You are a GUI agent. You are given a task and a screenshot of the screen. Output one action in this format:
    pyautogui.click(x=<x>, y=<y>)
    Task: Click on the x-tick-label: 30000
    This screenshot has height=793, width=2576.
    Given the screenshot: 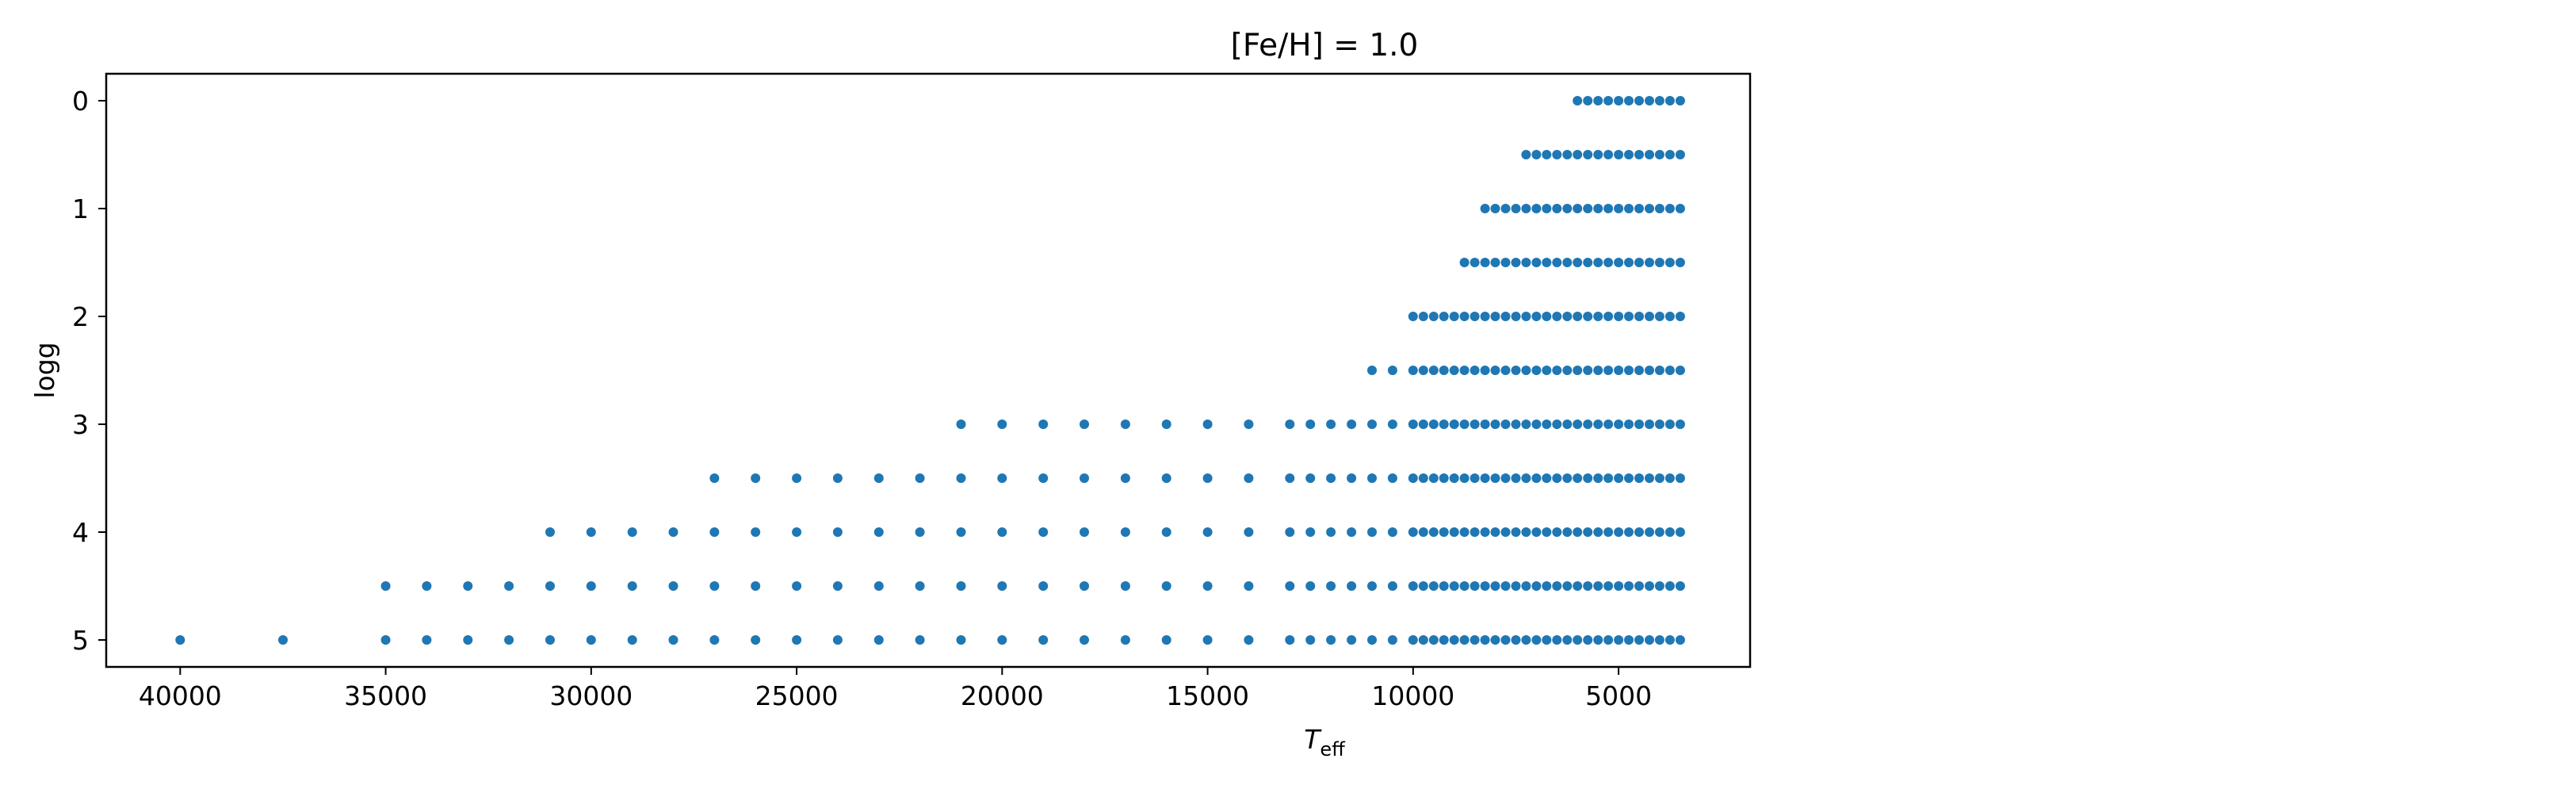 What is the action you would take?
    pyautogui.click(x=591, y=695)
    